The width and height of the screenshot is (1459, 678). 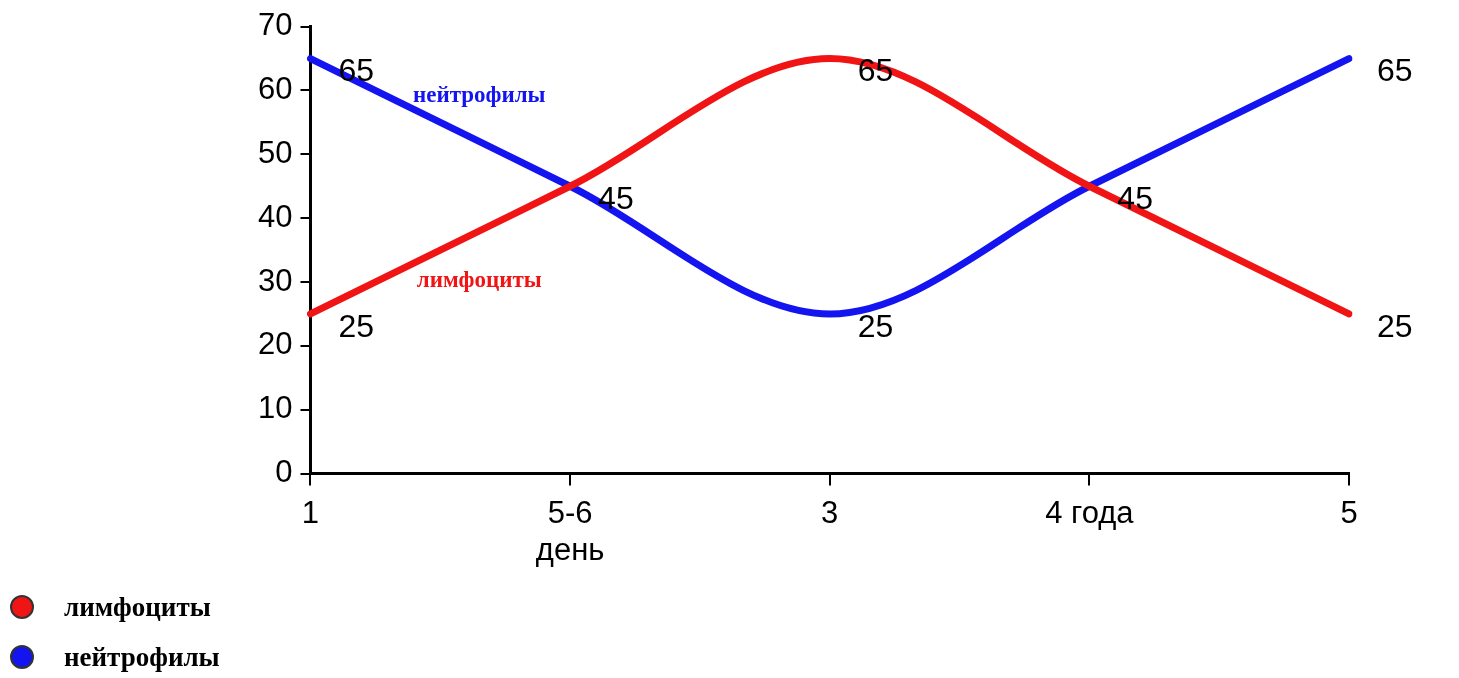 What do you see at coordinates (275, 152) in the screenshot?
I see `y-tick-label: 50` at bounding box center [275, 152].